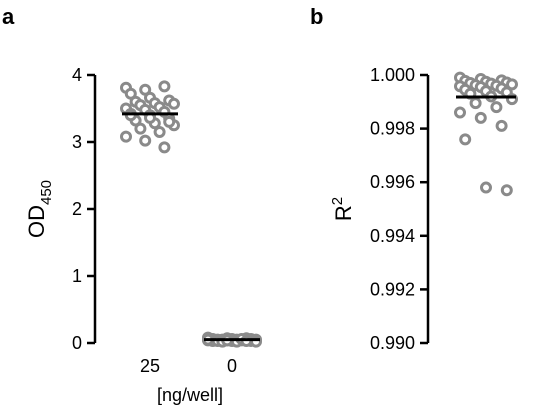 The width and height of the screenshot is (550, 413). Describe the element at coordinates (316, 16) in the screenshot. I see `panel-b-label: b` at that location.